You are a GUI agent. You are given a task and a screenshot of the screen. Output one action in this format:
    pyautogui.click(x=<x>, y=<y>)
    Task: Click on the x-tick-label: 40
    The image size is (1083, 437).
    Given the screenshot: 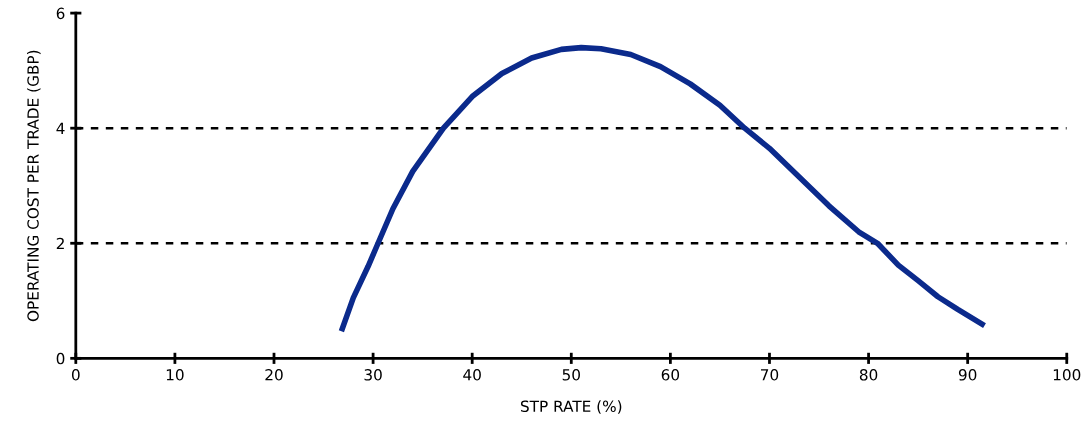 What is the action you would take?
    pyautogui.click(x=472, y=375)
    